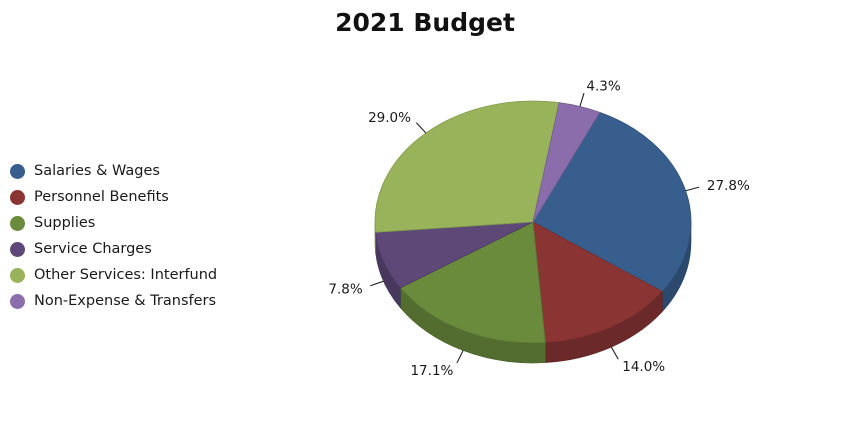 The height and width of the screenshot is (425, 850). I want to click on legend-label-other-services: Other Services: Interfund, so click(126, 275).